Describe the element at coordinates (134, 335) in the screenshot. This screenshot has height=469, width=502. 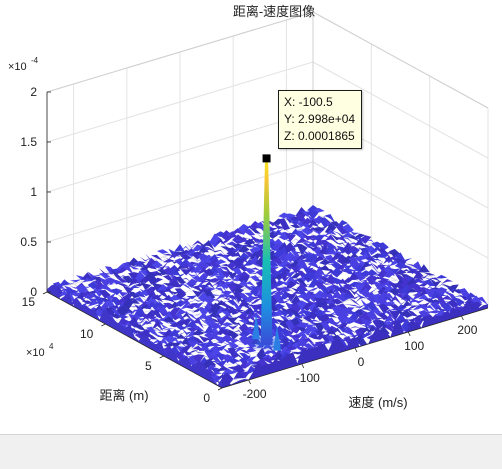
I see `surface-left-edge` at that location.